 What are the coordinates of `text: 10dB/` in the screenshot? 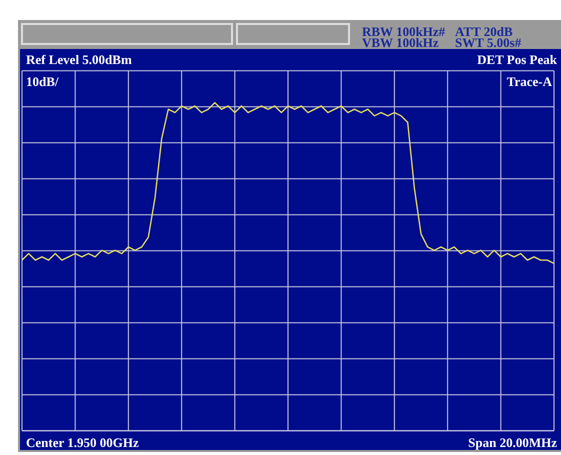 It's located at (42, 81).